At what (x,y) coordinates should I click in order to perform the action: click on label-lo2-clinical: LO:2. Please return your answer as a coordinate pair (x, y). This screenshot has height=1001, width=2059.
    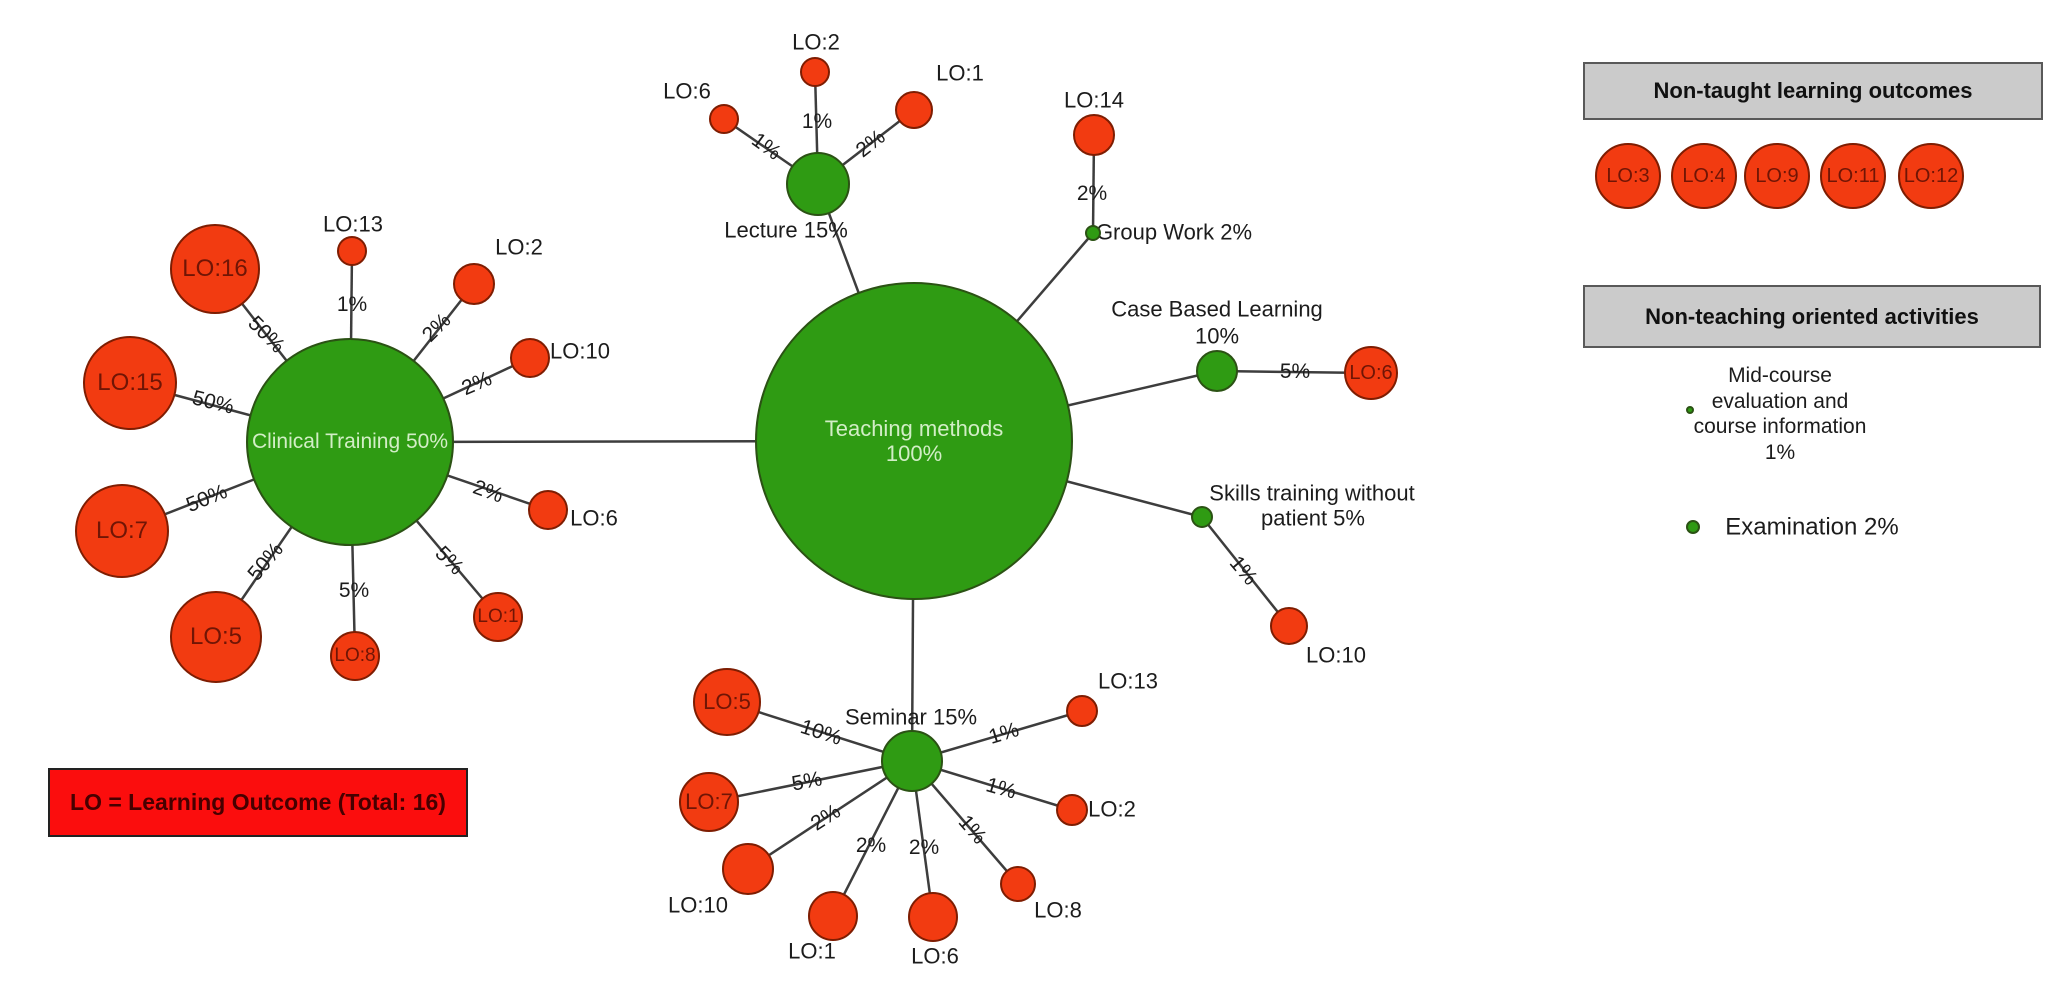
    Looking at the image, I should click on (519, 247).